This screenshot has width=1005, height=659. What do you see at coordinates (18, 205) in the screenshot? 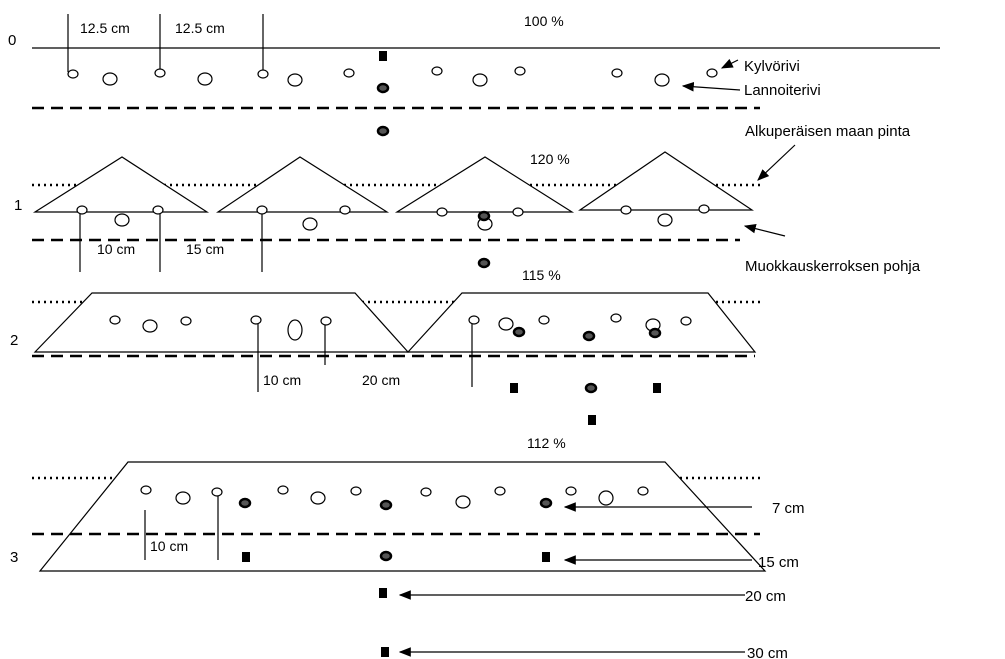
I see `row-label: 1` at bounding box center [18, 205].